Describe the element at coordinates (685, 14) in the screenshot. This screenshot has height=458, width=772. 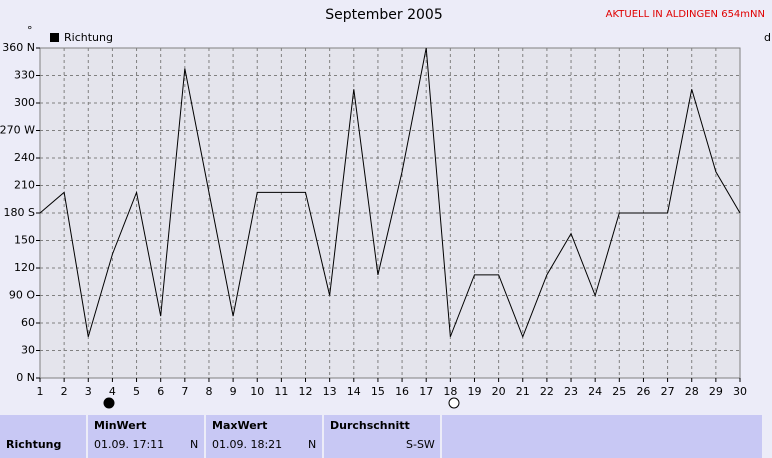
I see `annotation: AKTUELL IN ALDINGEN 654mNN` at that location.